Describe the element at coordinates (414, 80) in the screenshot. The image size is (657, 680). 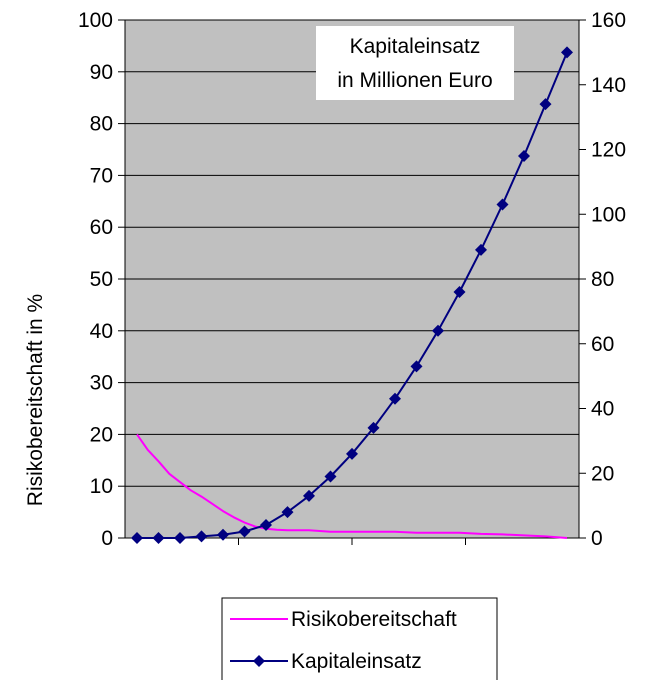
I see `annotation-line-2: in Millionen Euro` at that location.